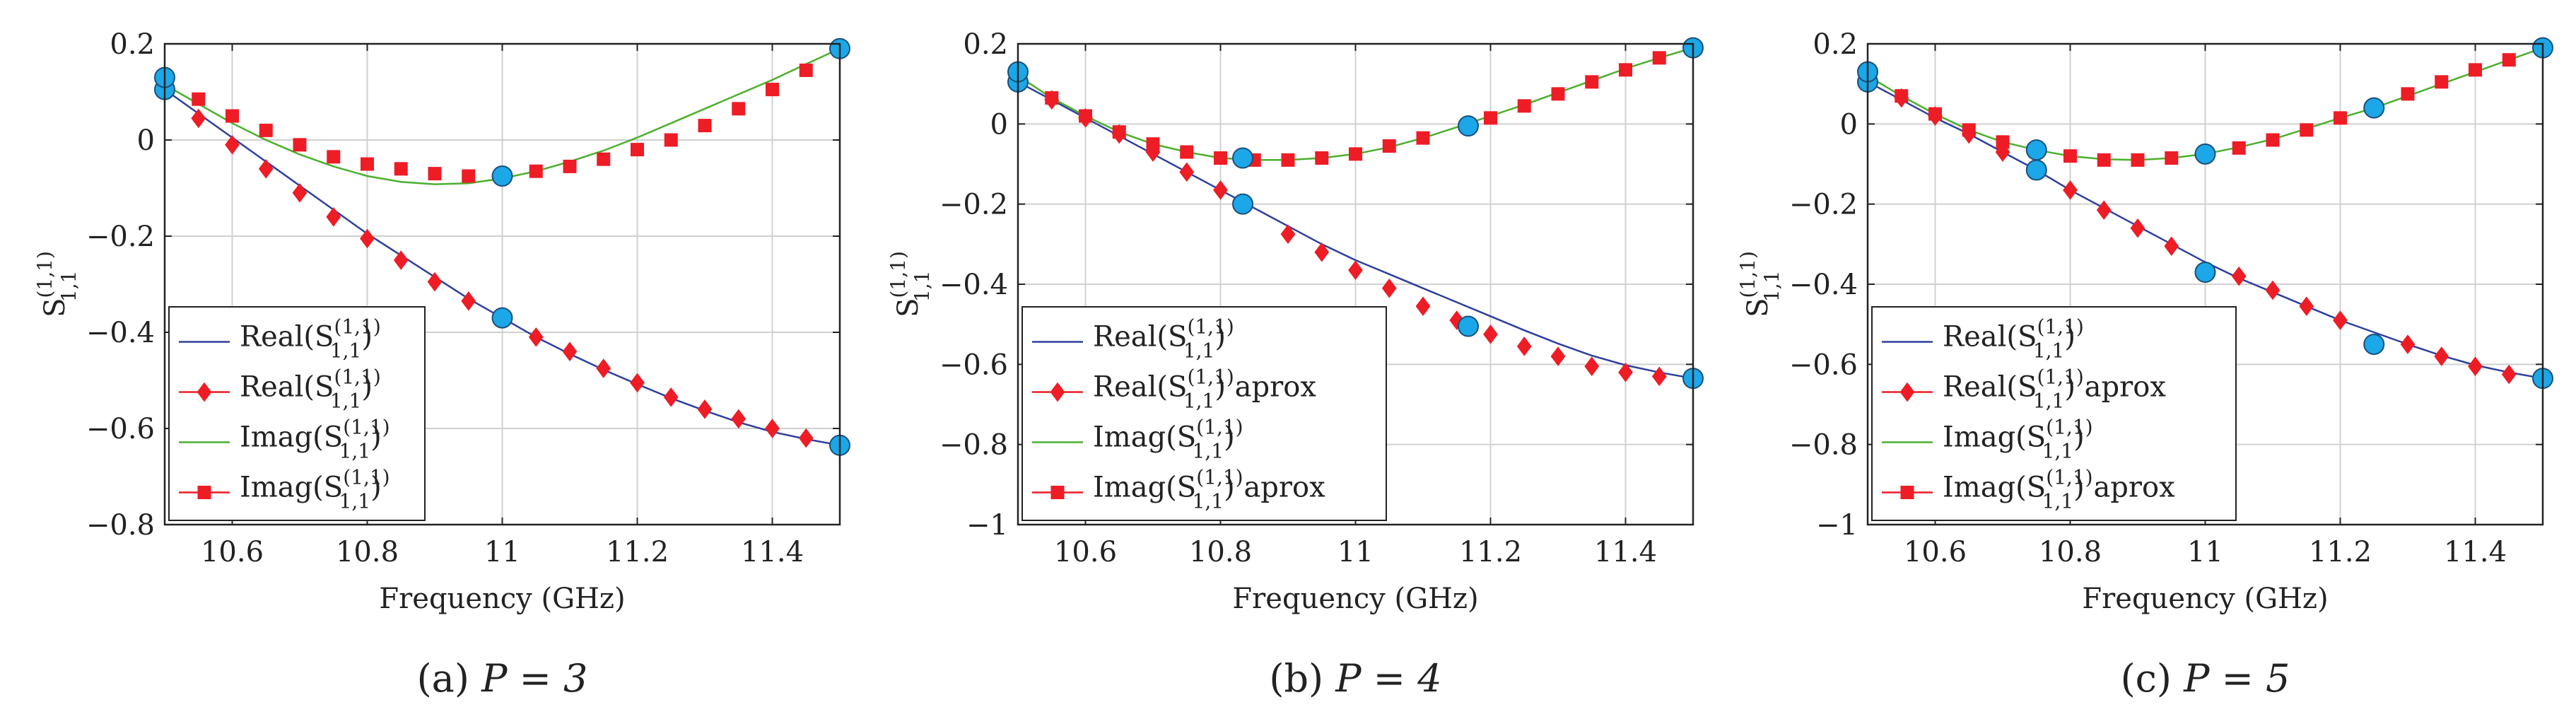 The image size is (2576, 724). Describe the element at coordinates (1356, 217) in the screenshot. I see `plot-area` at that location.